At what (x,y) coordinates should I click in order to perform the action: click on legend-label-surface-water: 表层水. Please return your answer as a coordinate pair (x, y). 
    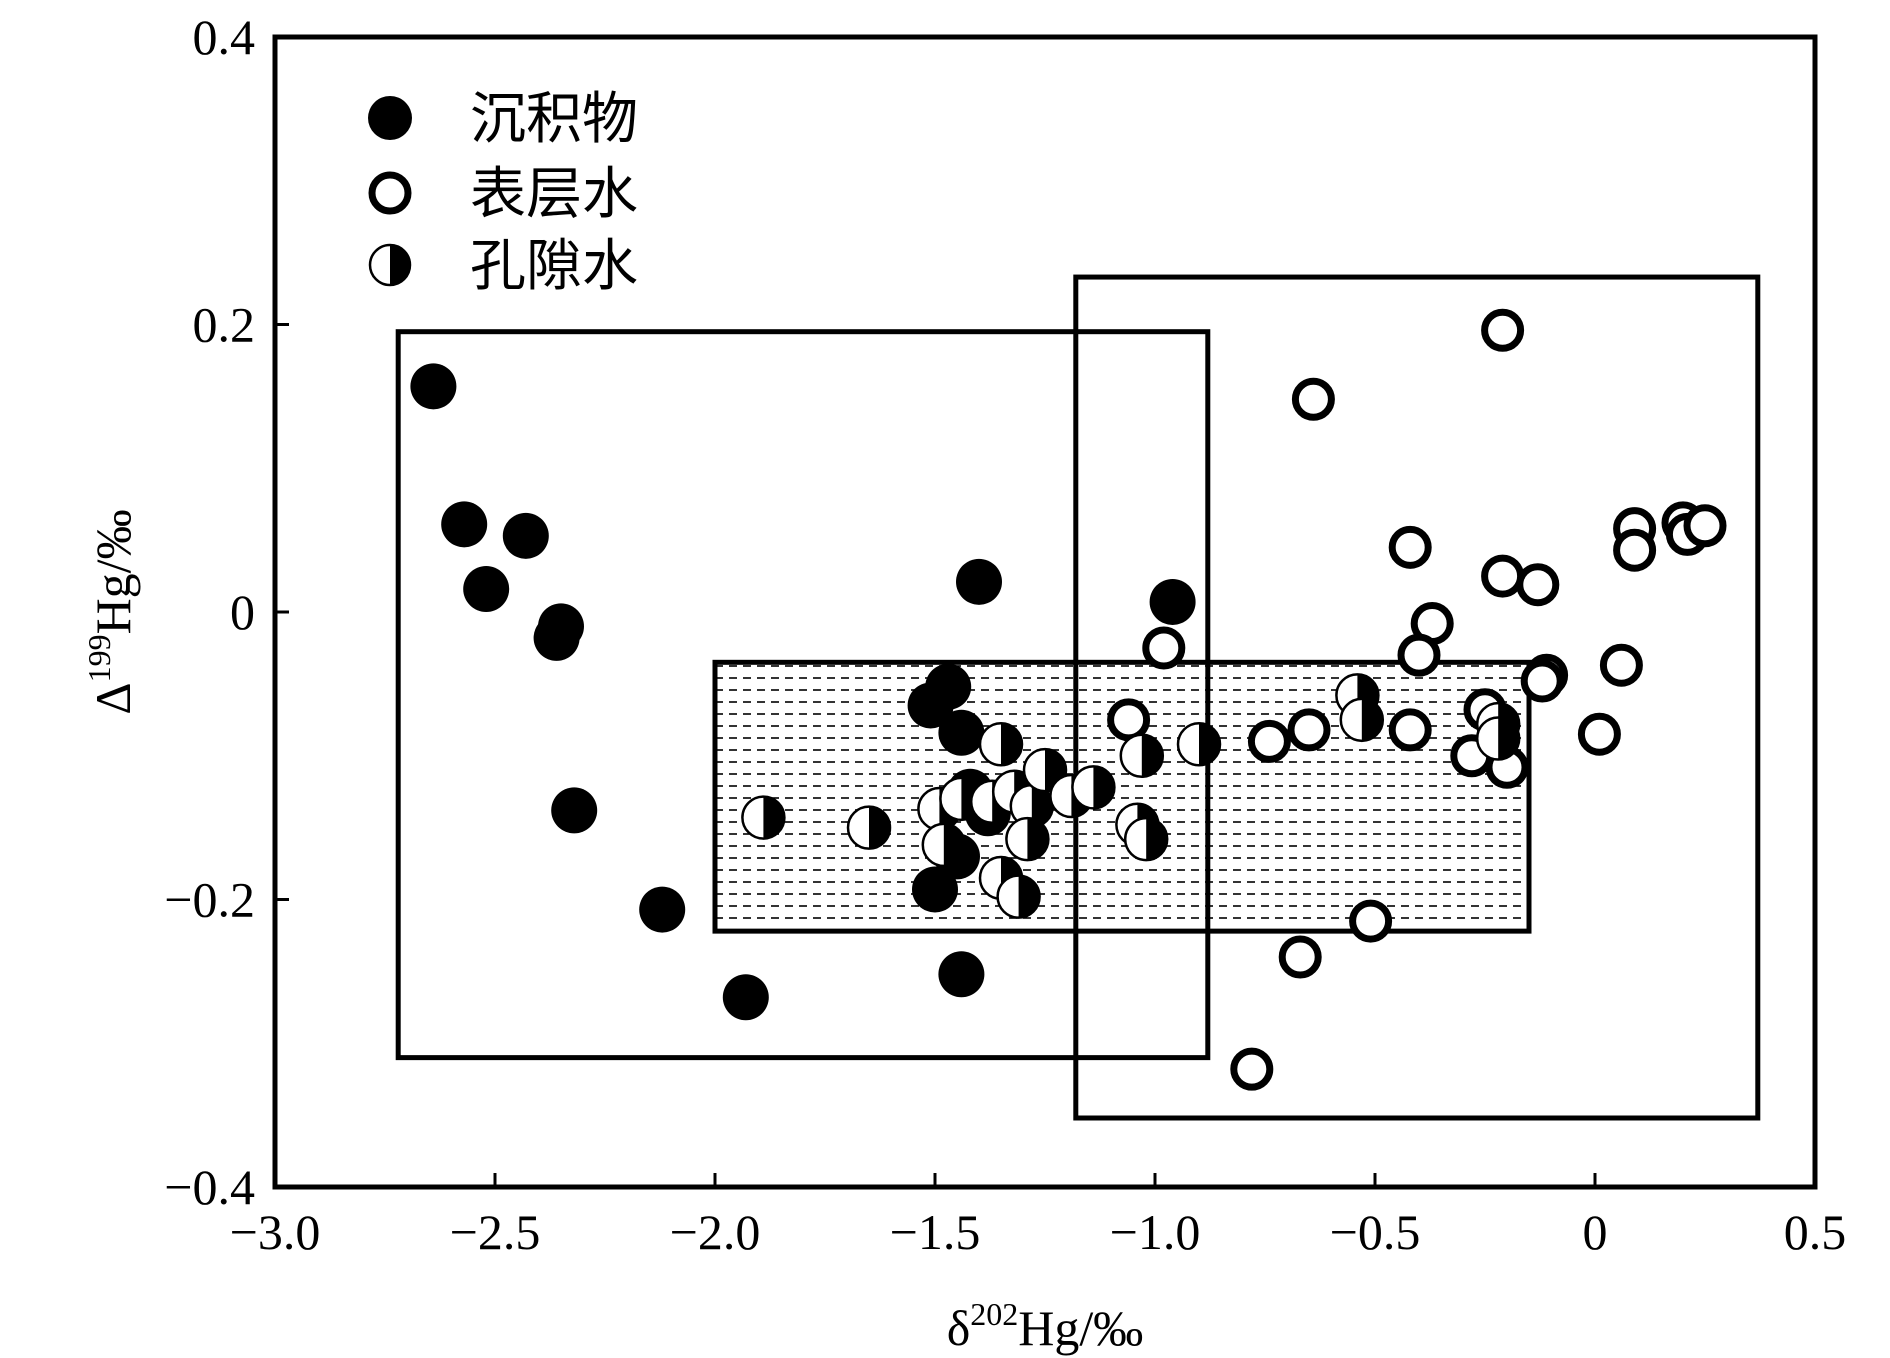
    Looking at the image, I should click on (554, 194).